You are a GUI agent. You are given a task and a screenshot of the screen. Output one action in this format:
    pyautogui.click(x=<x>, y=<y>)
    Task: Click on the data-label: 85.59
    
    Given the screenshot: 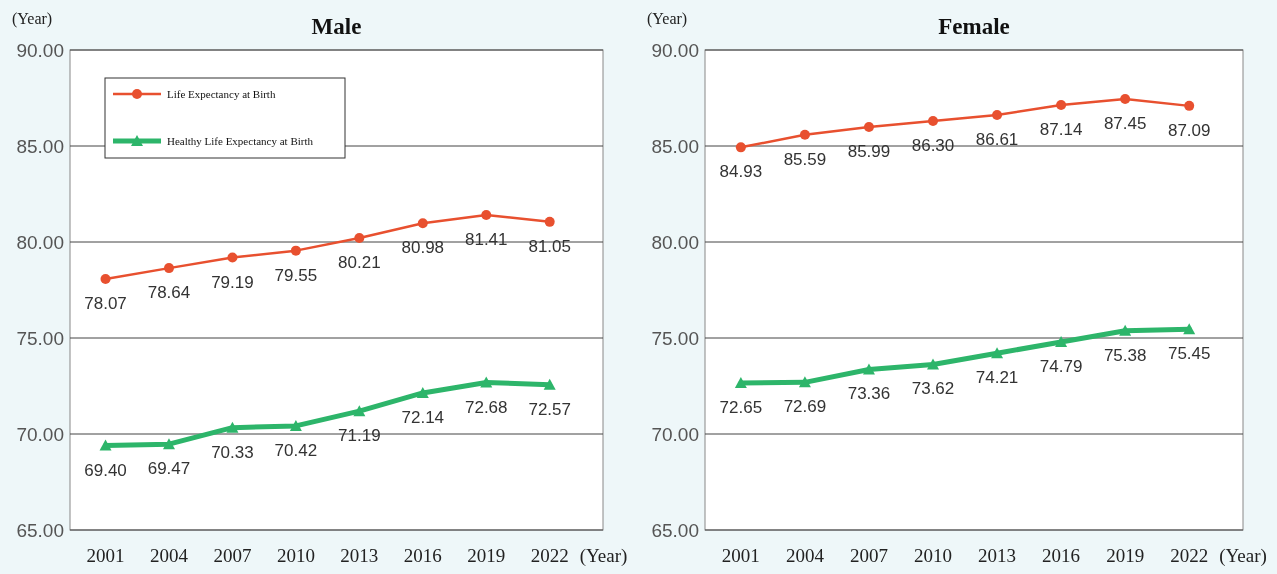 What is the action you would take?
    pyautogui.click(x=805, y=159)
    